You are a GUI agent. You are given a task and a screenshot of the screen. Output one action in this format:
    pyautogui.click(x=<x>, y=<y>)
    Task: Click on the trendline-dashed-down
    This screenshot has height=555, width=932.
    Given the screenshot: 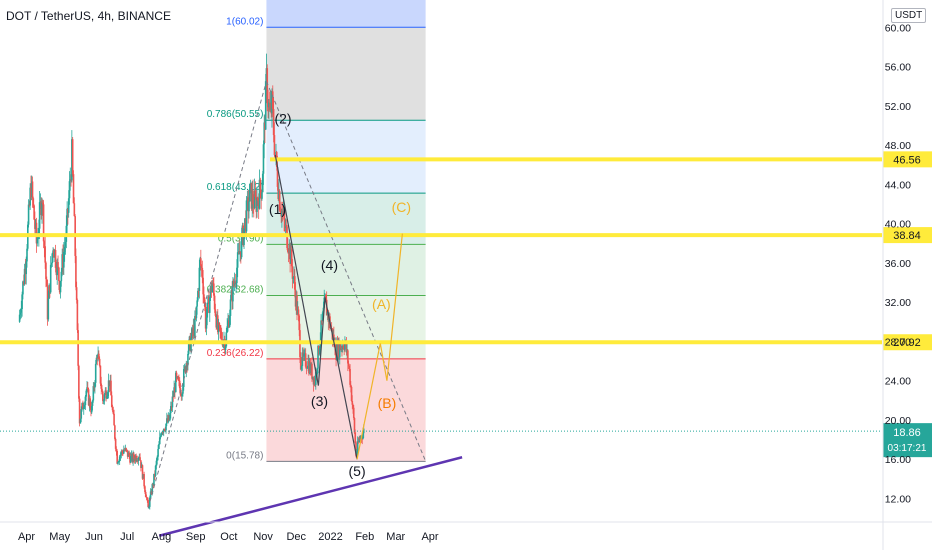 What is the action you would take?
    pyautogui.click(x=346, y=271)
    